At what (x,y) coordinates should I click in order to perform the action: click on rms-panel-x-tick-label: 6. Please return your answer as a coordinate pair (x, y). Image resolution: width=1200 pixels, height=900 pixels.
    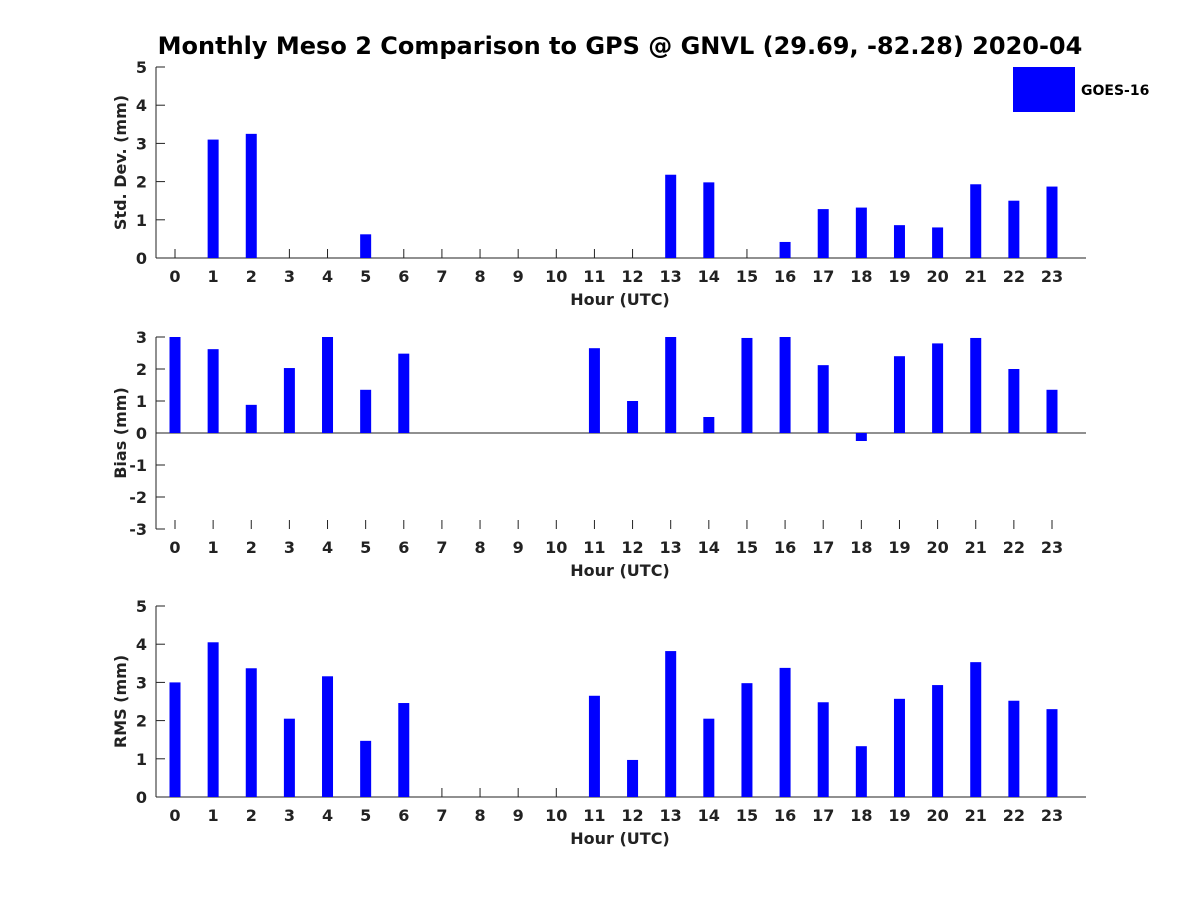
    Looking at the image, I should click on (403, 815).